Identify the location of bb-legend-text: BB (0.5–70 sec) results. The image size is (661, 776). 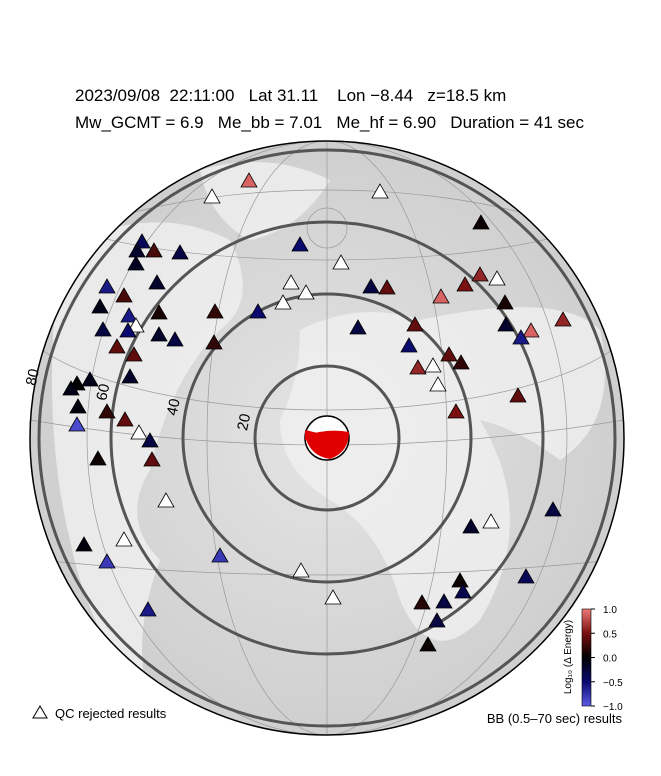
(555, 718).